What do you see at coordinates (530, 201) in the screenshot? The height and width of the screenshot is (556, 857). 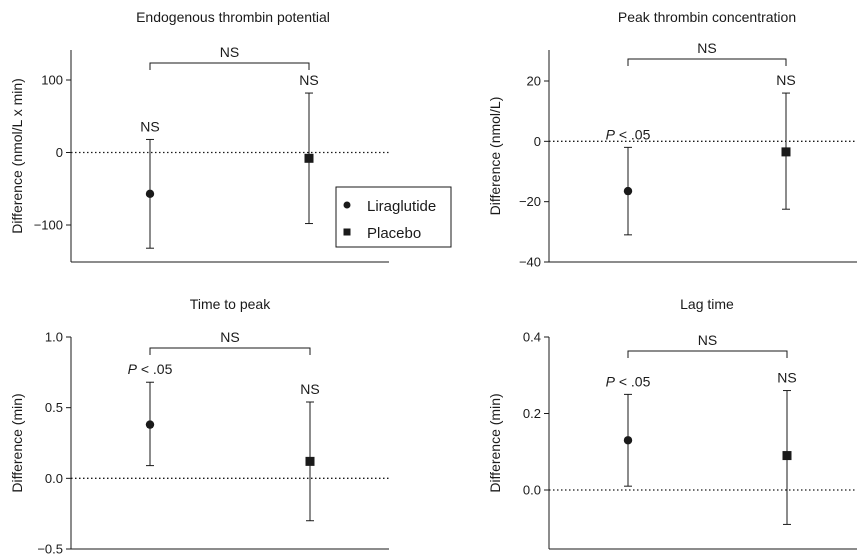 I see `y-tick-label: −20` at bounding box center [530, 201].